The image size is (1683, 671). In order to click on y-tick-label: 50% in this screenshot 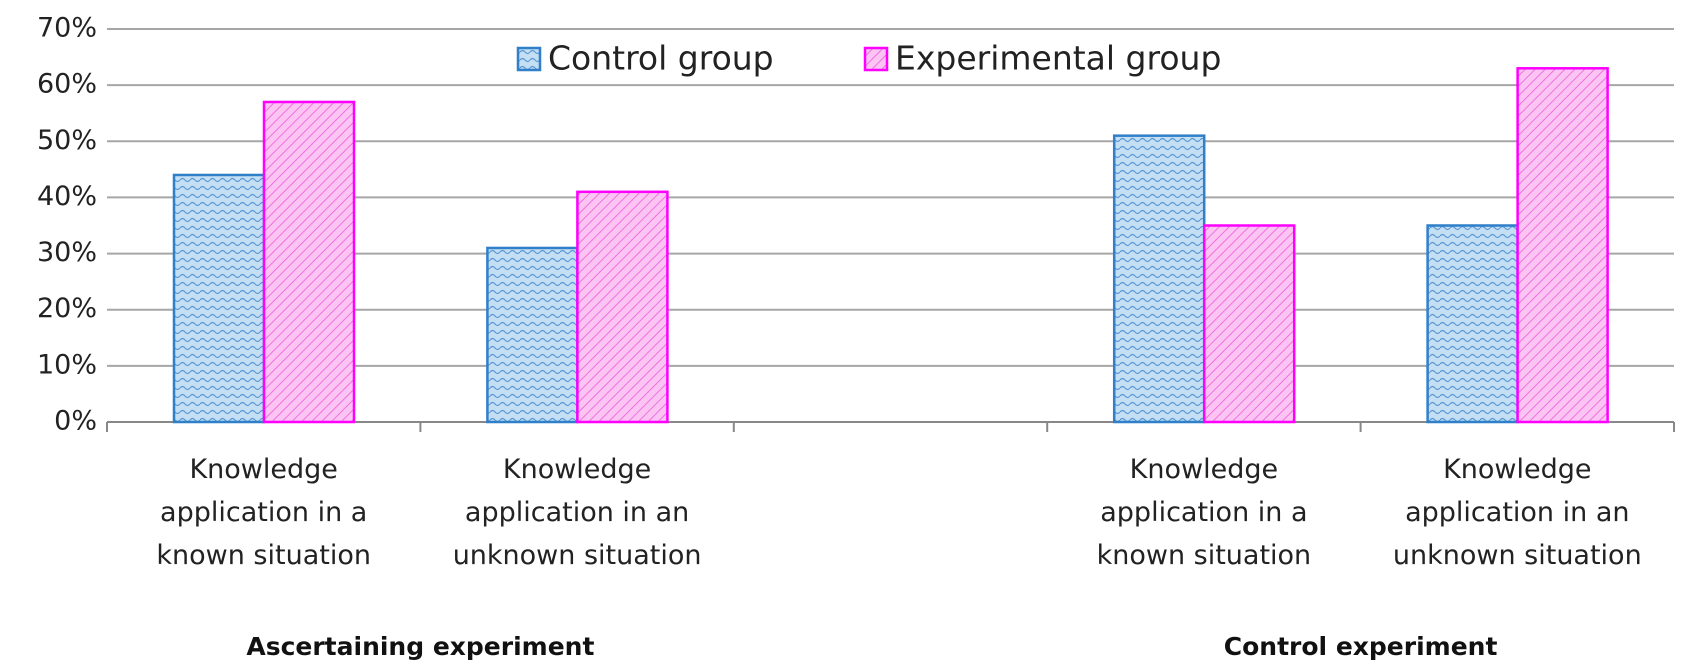, I will do `click(67, 140)`.